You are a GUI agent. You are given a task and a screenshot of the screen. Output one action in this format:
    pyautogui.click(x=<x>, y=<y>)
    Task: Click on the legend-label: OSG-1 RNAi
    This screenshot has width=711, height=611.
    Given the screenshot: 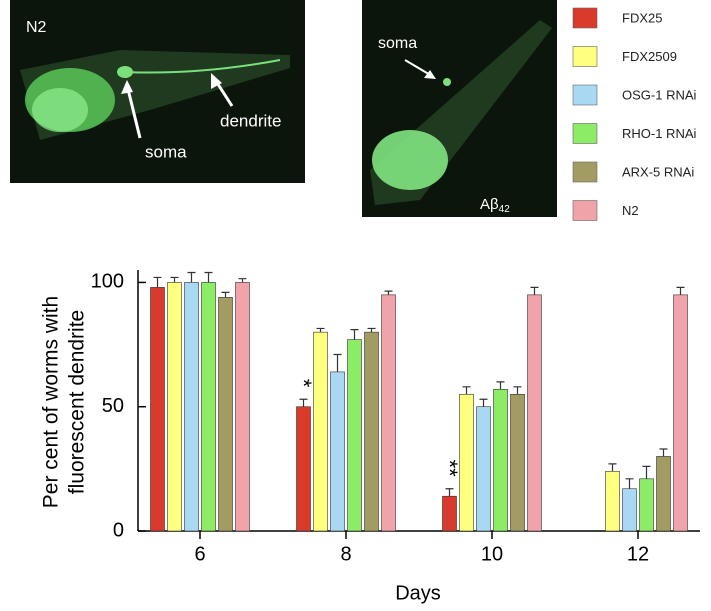 What is the action you would take?
    pyautogui.click(x=659, y=94)
    